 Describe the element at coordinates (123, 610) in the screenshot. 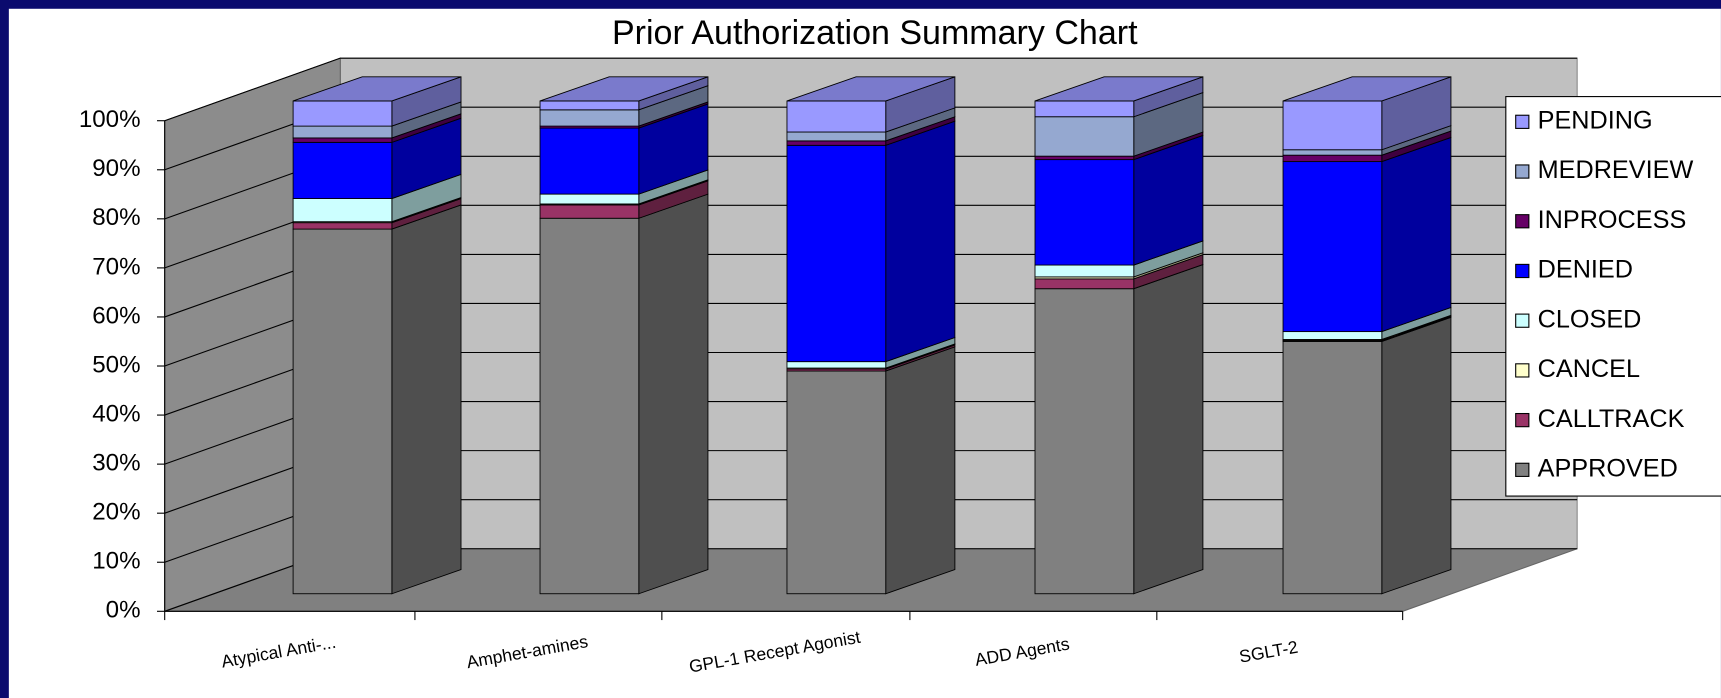

I see `y-tick-label: 0%` at that location.